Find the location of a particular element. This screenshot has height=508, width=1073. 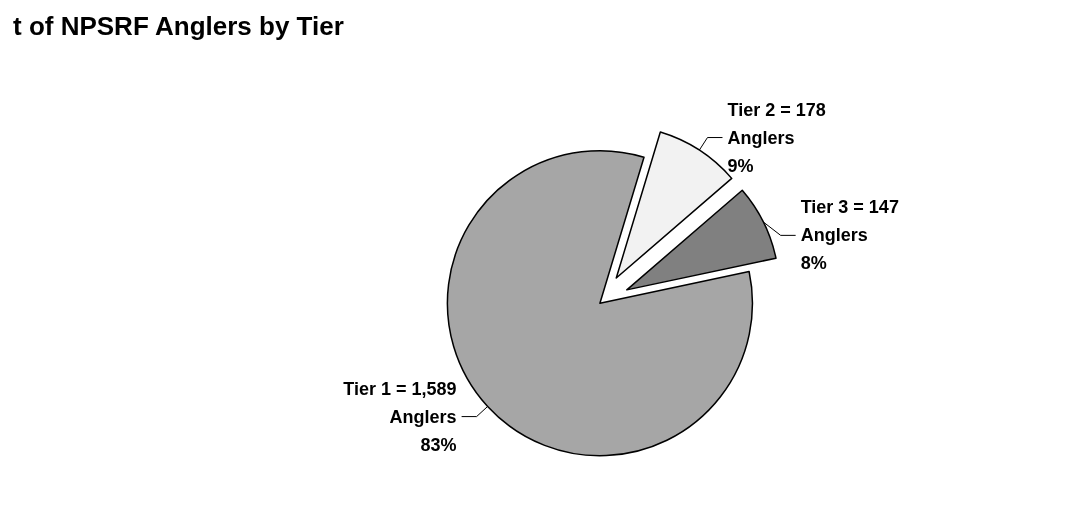

data-label: 83% is located at coordinates (438, 444).